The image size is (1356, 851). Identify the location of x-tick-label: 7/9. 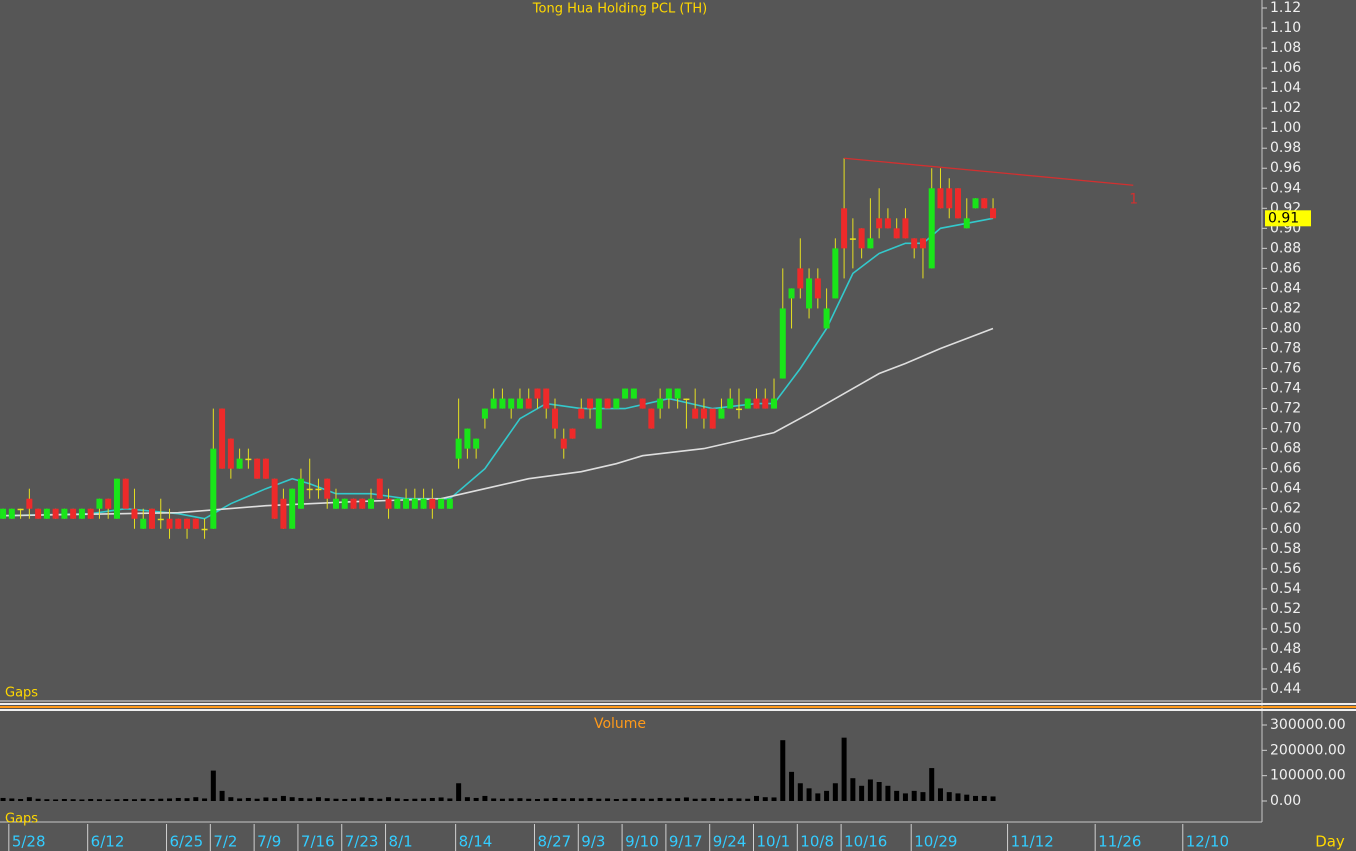
(269, 842).